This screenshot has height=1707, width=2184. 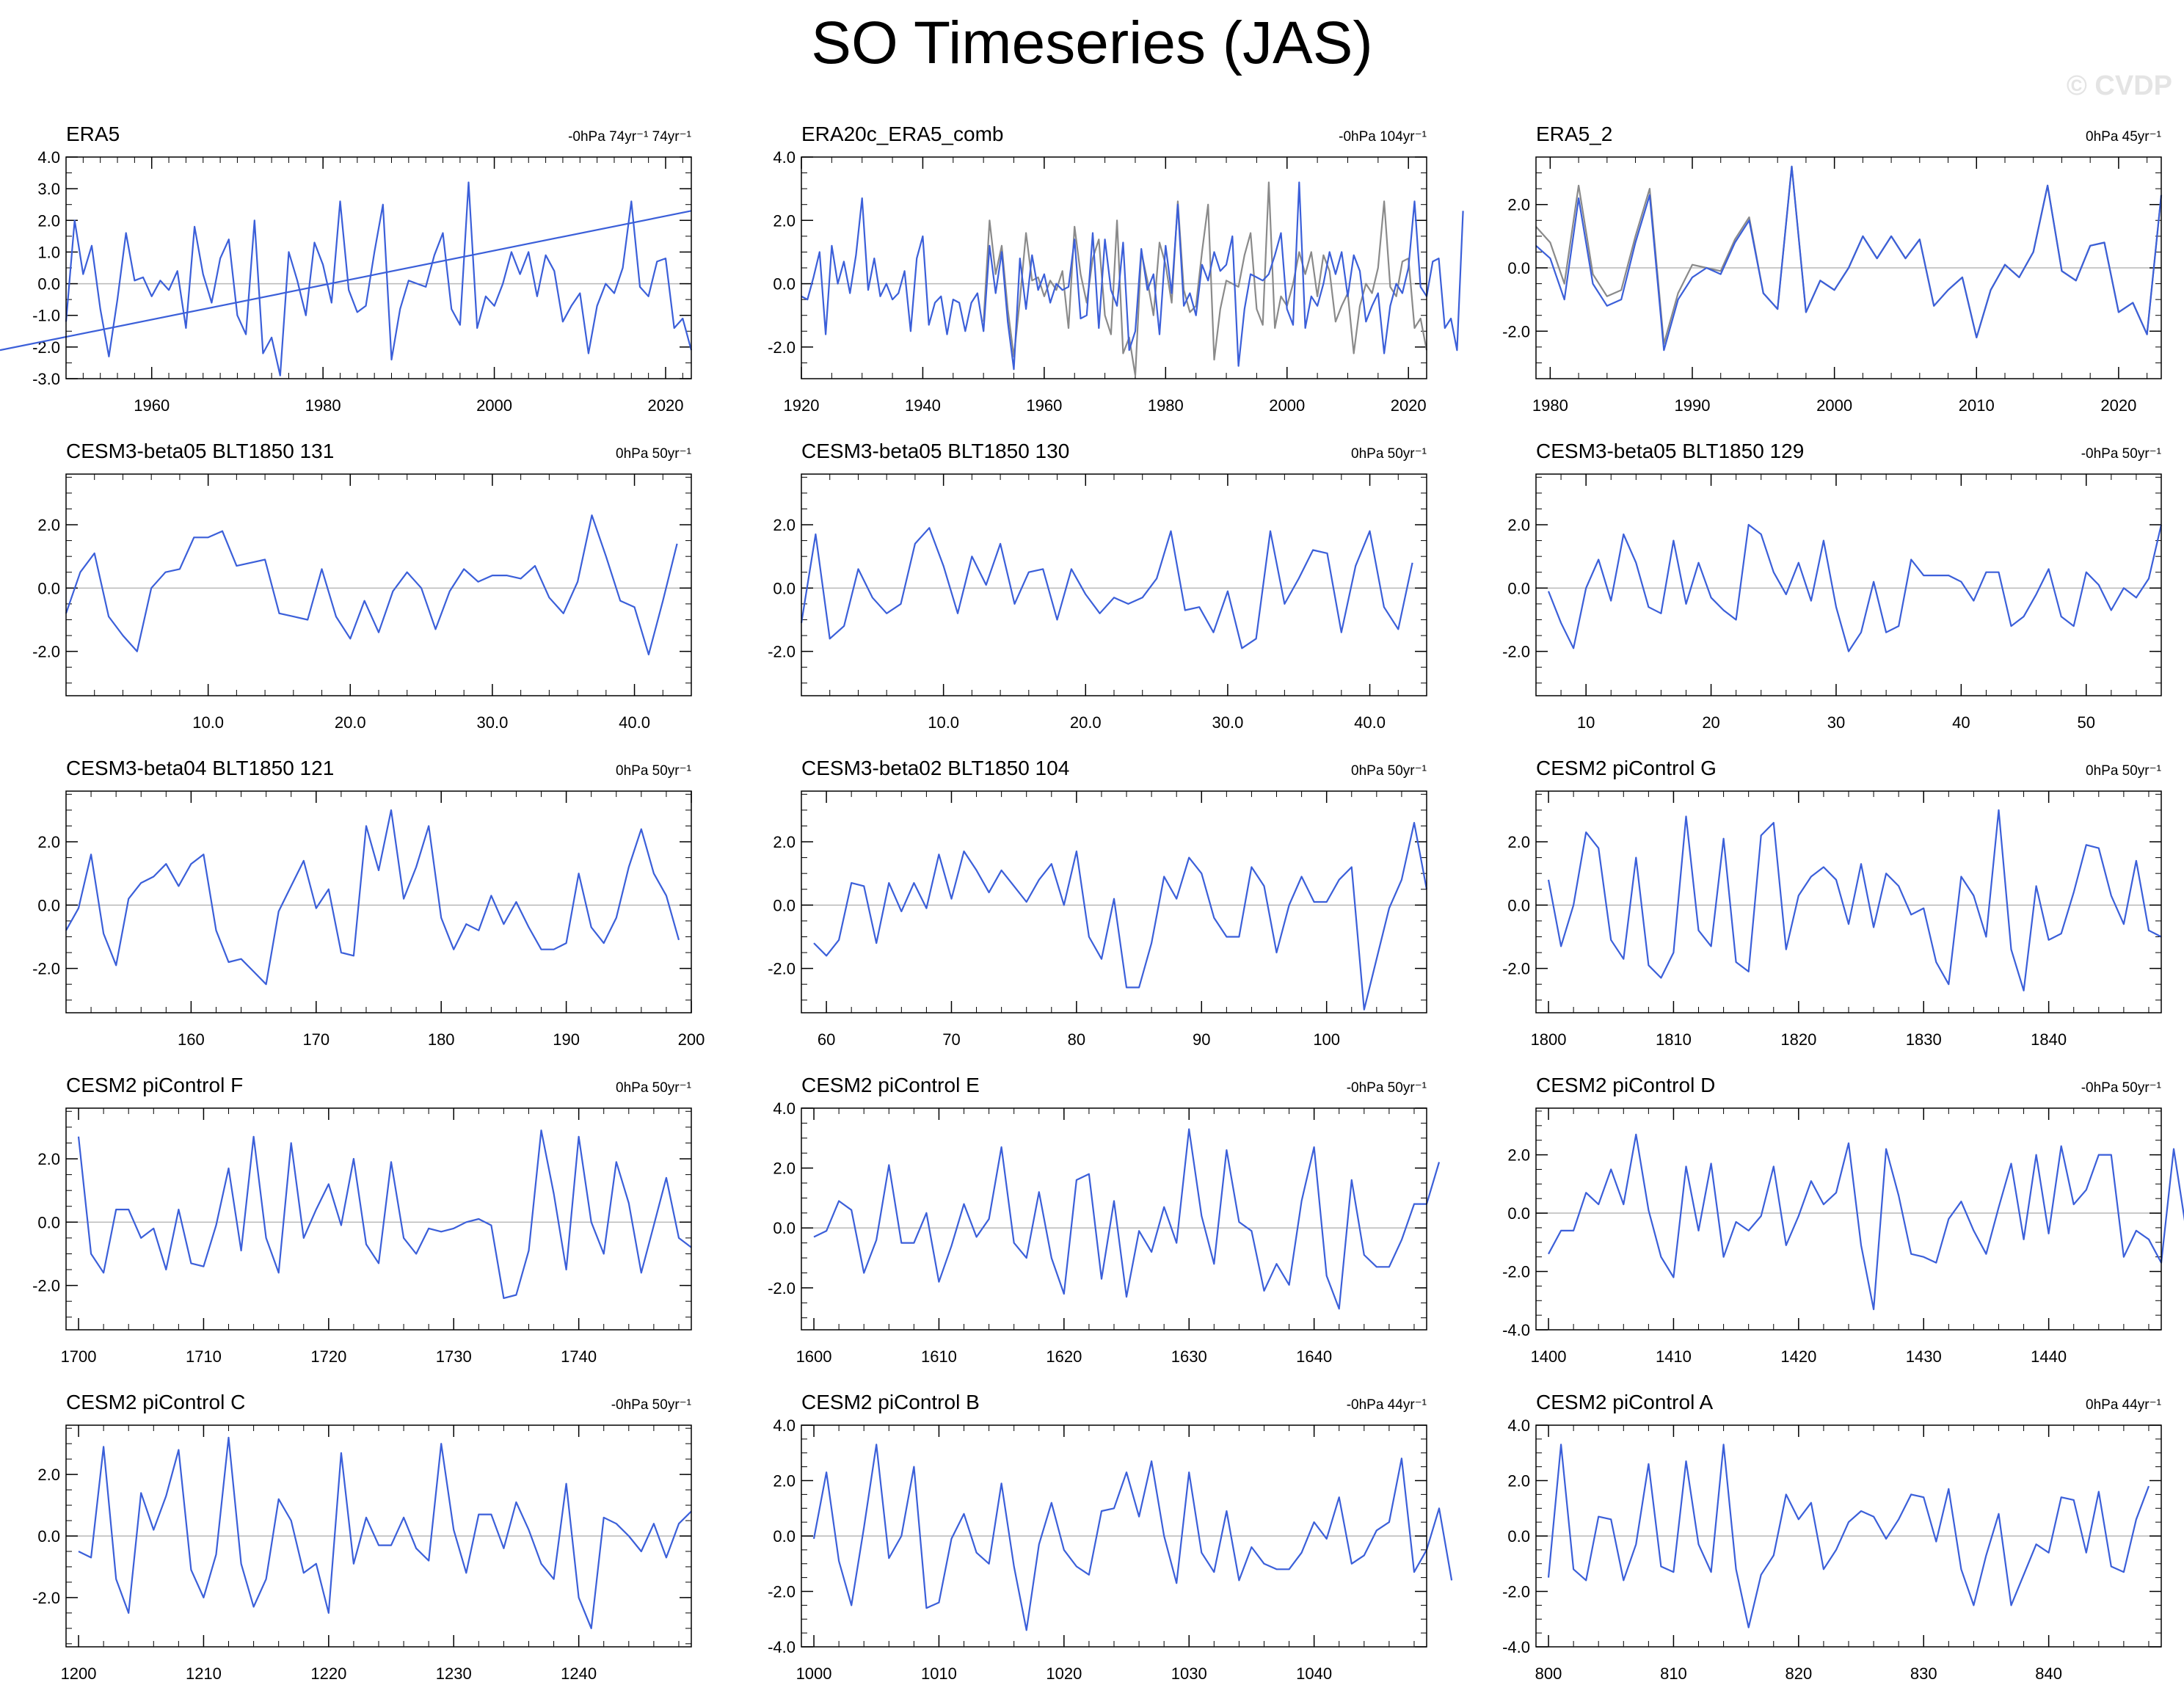 What do you see at coordinates (2048, 1673) in the screenshot?
I see `x-tick-label: 840` at bounding box center [2048, 1673].